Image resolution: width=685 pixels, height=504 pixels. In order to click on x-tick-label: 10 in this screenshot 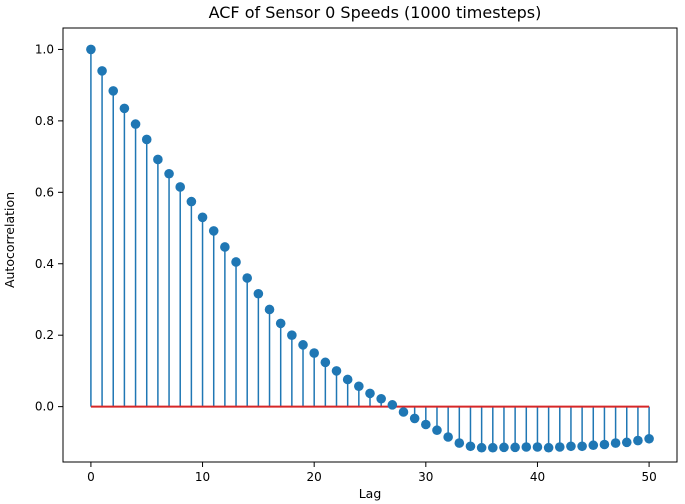, I will do `click(202, 477)`.